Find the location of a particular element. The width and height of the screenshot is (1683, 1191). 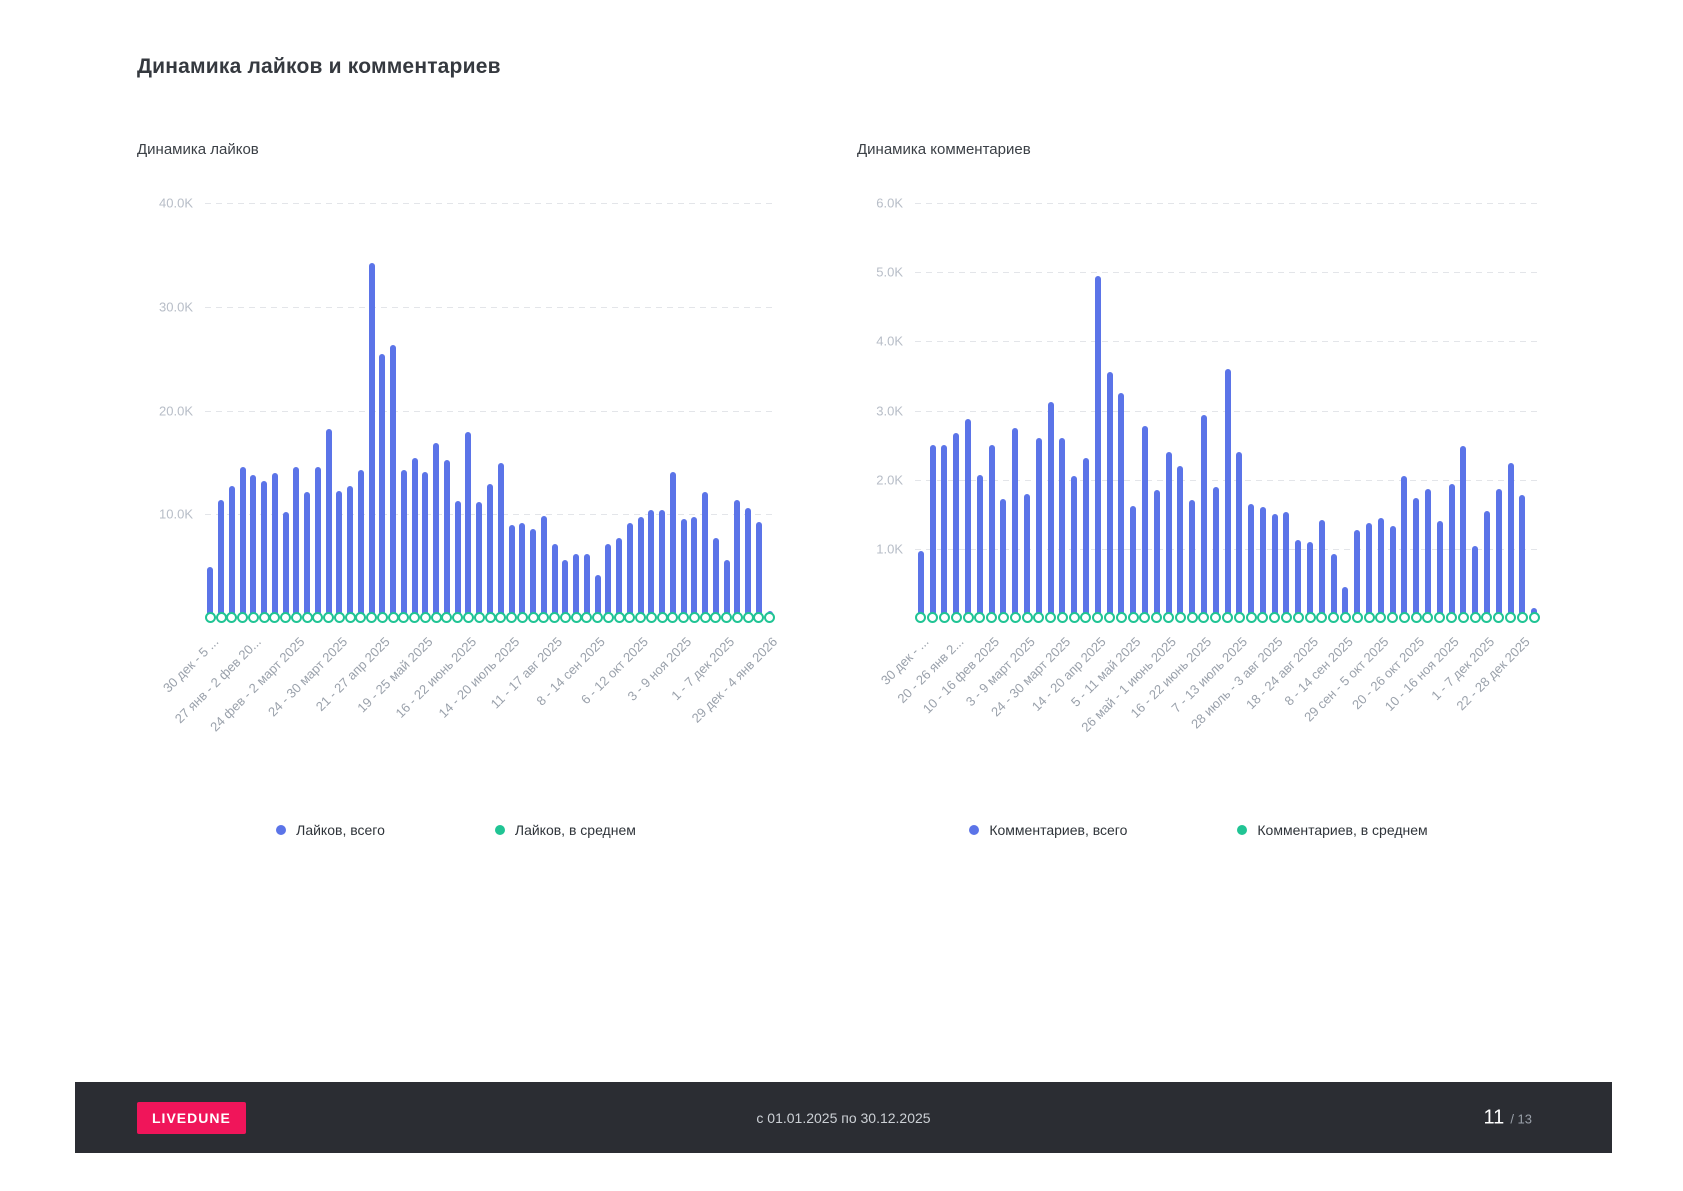

legend-dot-icon is located at coordinates (1242, 830).